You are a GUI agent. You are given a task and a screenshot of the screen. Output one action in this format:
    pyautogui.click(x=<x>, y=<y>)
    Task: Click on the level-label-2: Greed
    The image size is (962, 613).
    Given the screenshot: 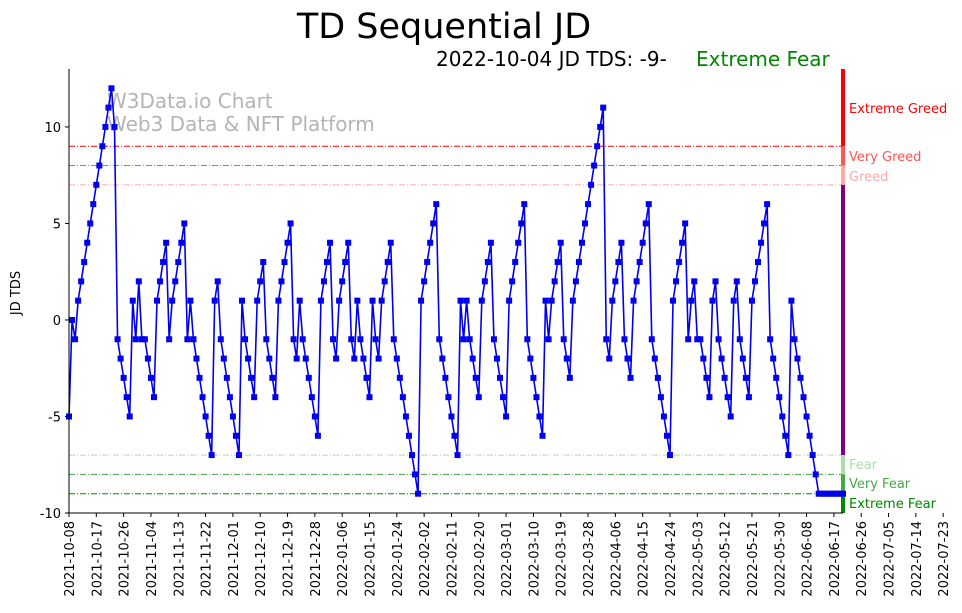 What is the action you would take?
    pyautogui.click(x=868, y=177)
    